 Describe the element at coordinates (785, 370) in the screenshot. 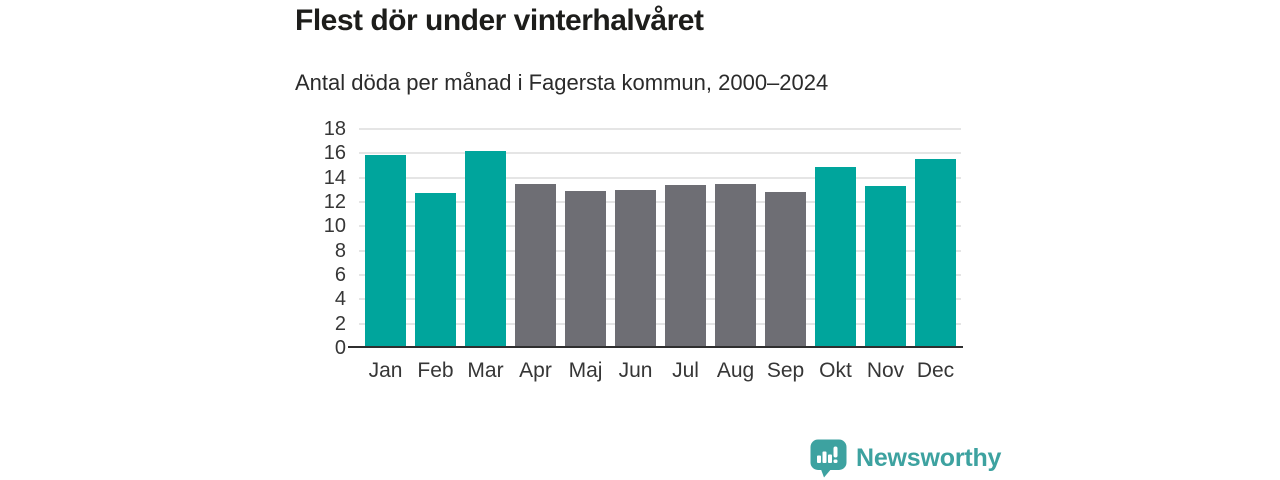

I see `x-tick-label-sep: Sep` at that location.